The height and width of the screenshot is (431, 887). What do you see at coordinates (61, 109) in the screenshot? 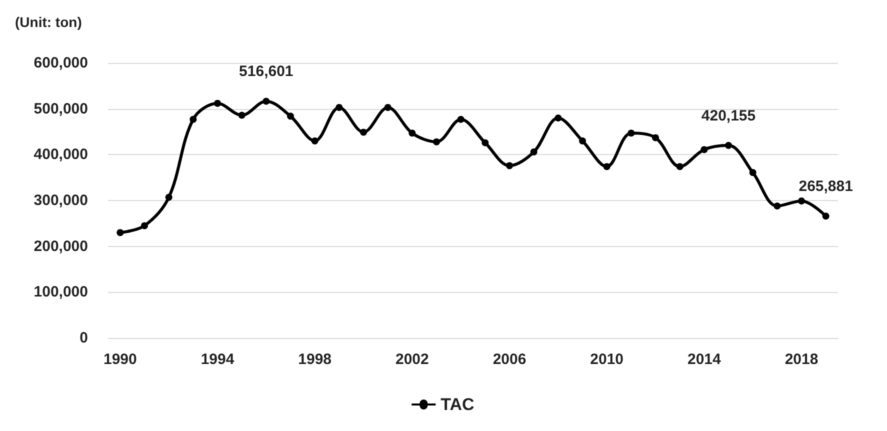
I see `y-tick-label: 500,000` at bounding box center [61, 109].